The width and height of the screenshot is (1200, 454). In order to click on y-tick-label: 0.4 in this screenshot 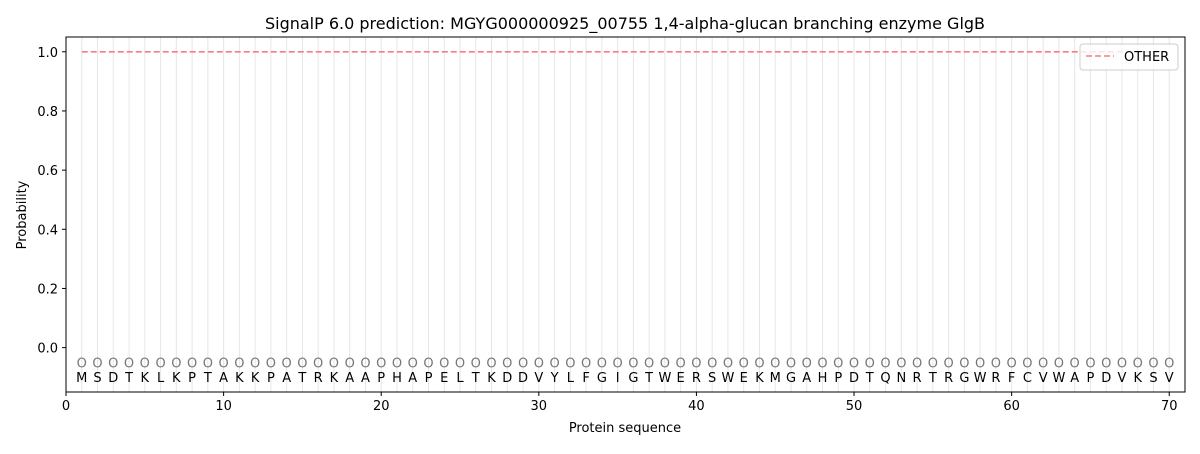, I will do `click(47, 230)`.